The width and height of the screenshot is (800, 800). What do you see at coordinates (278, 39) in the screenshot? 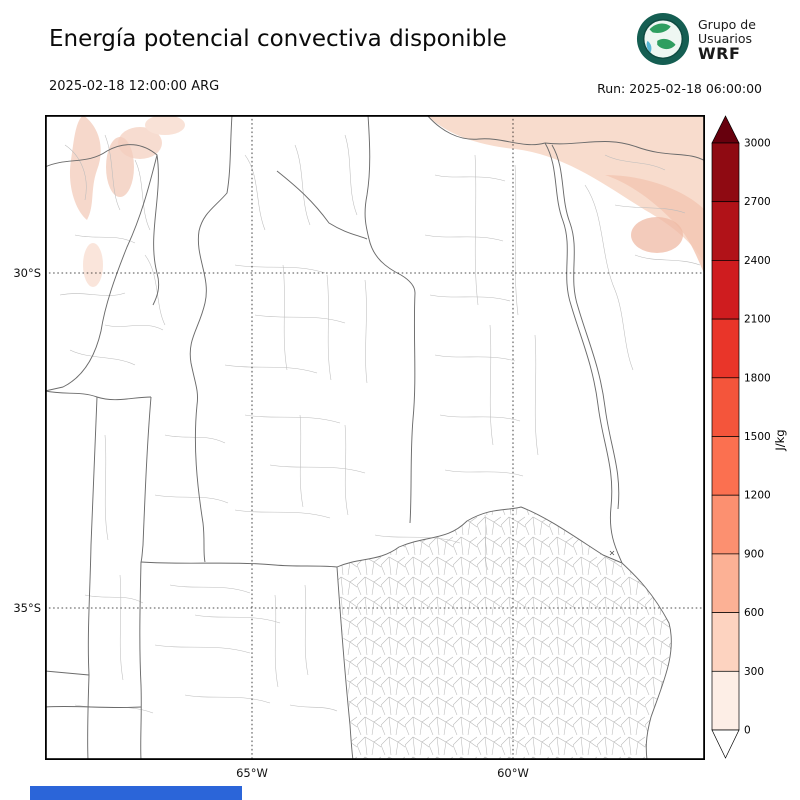
I see `page-title: Energía potencial convectiva disponible` at bounding box center [278, 39].